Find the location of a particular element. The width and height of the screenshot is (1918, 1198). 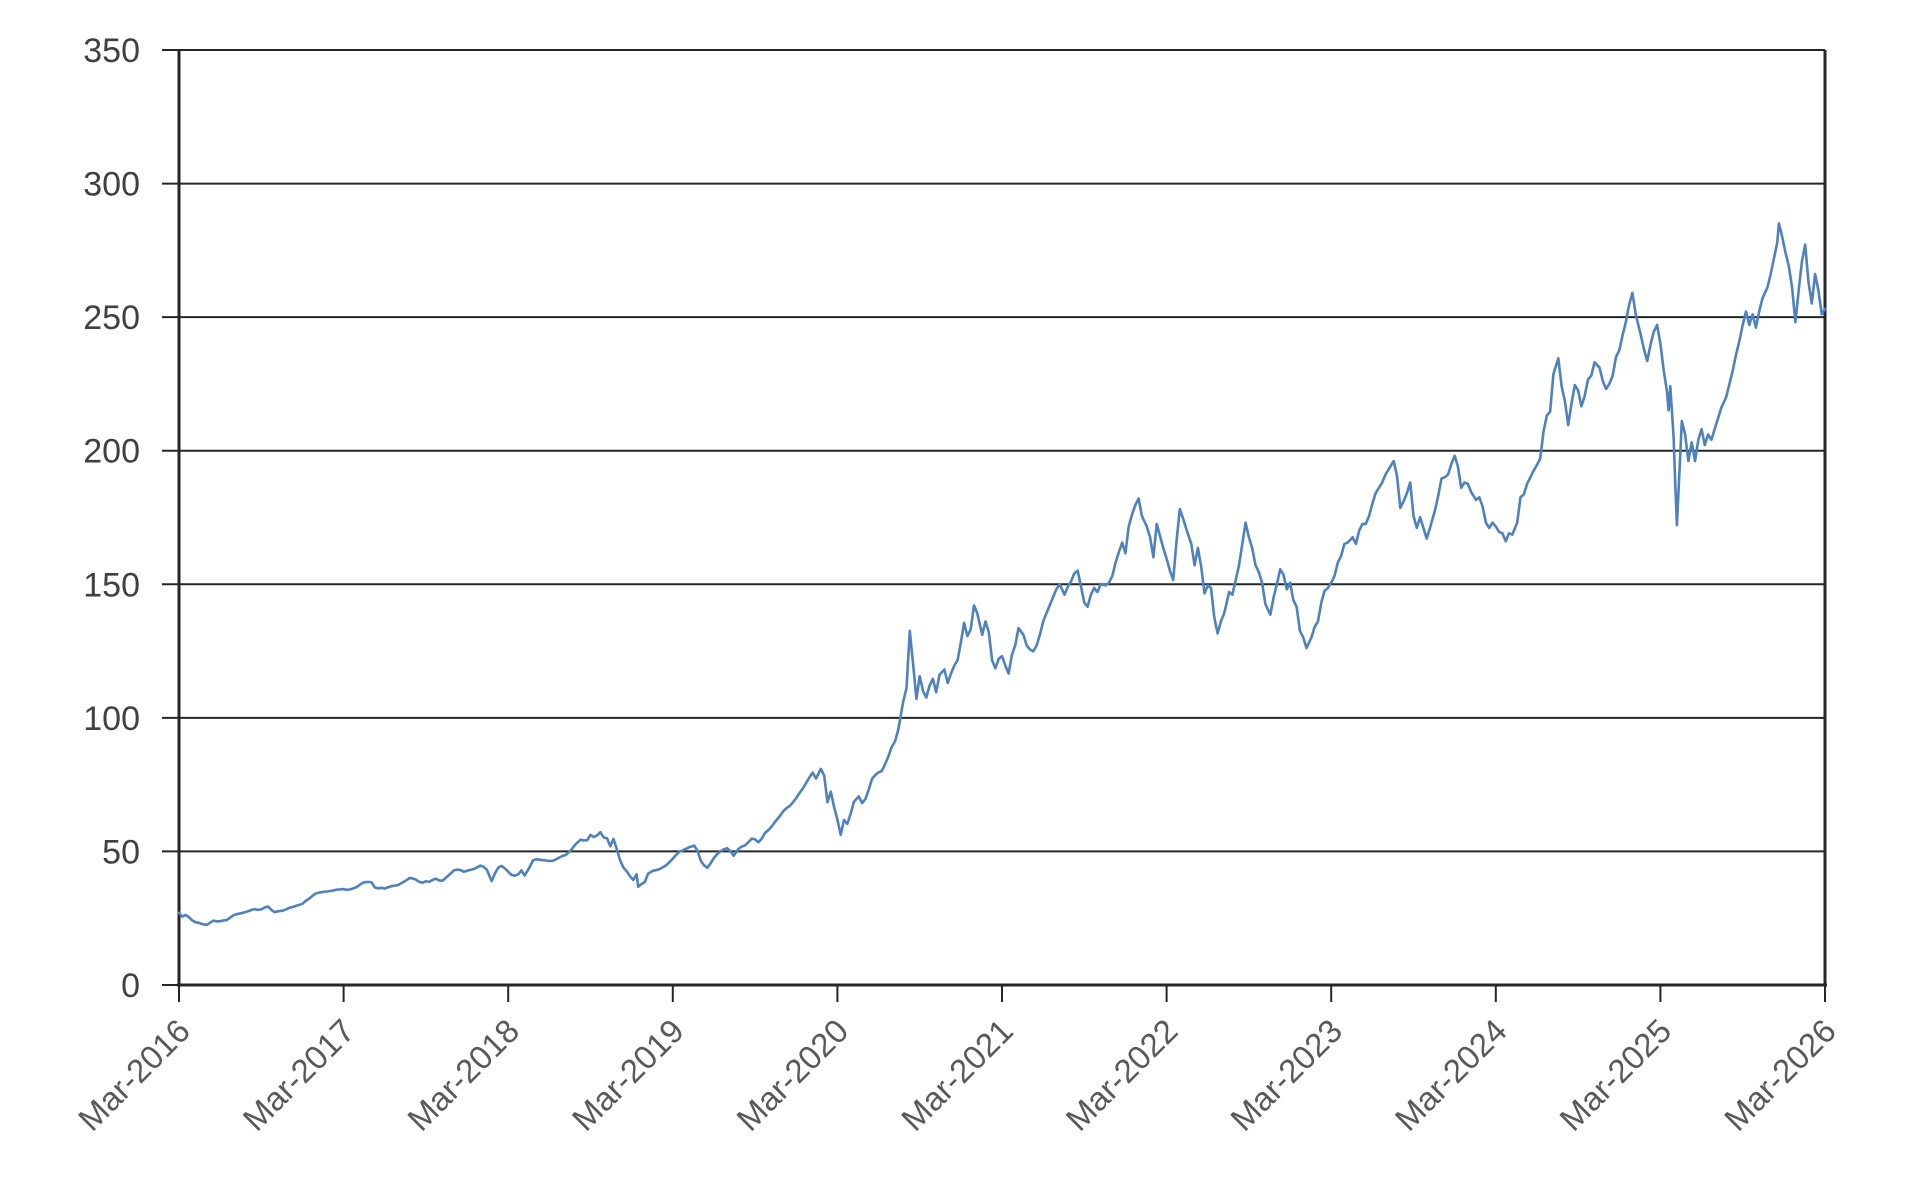

y-axis-tick-label: 350 is located at coordinates (111, 51).